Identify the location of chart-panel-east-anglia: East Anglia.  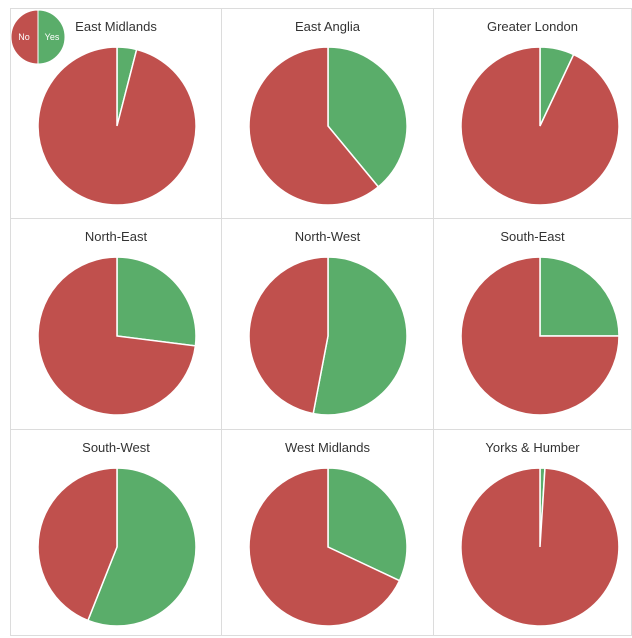
(328, 113).